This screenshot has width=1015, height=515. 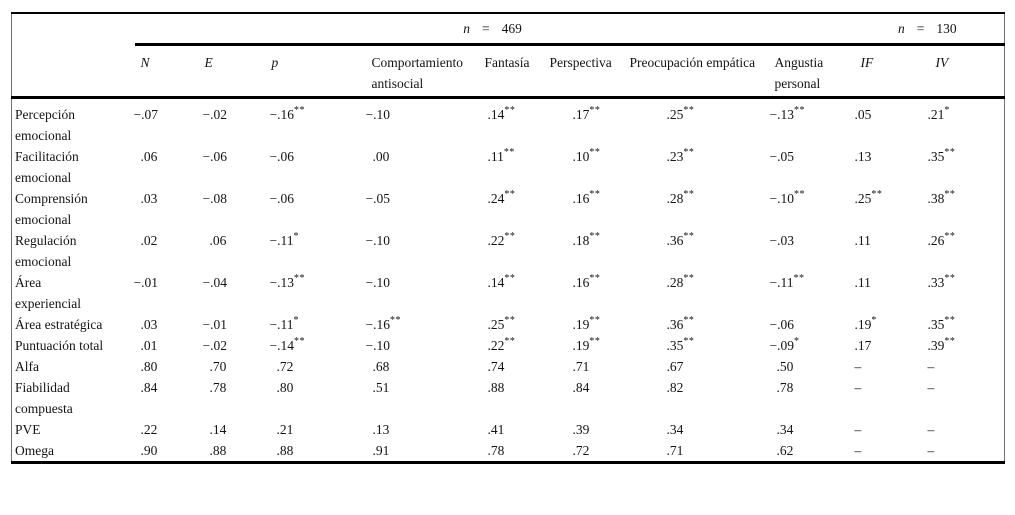 What do you see at coordinates (48, 293) in the screenshot?
I see `row-label: Área experiencial` at bounding box center [48, 293].